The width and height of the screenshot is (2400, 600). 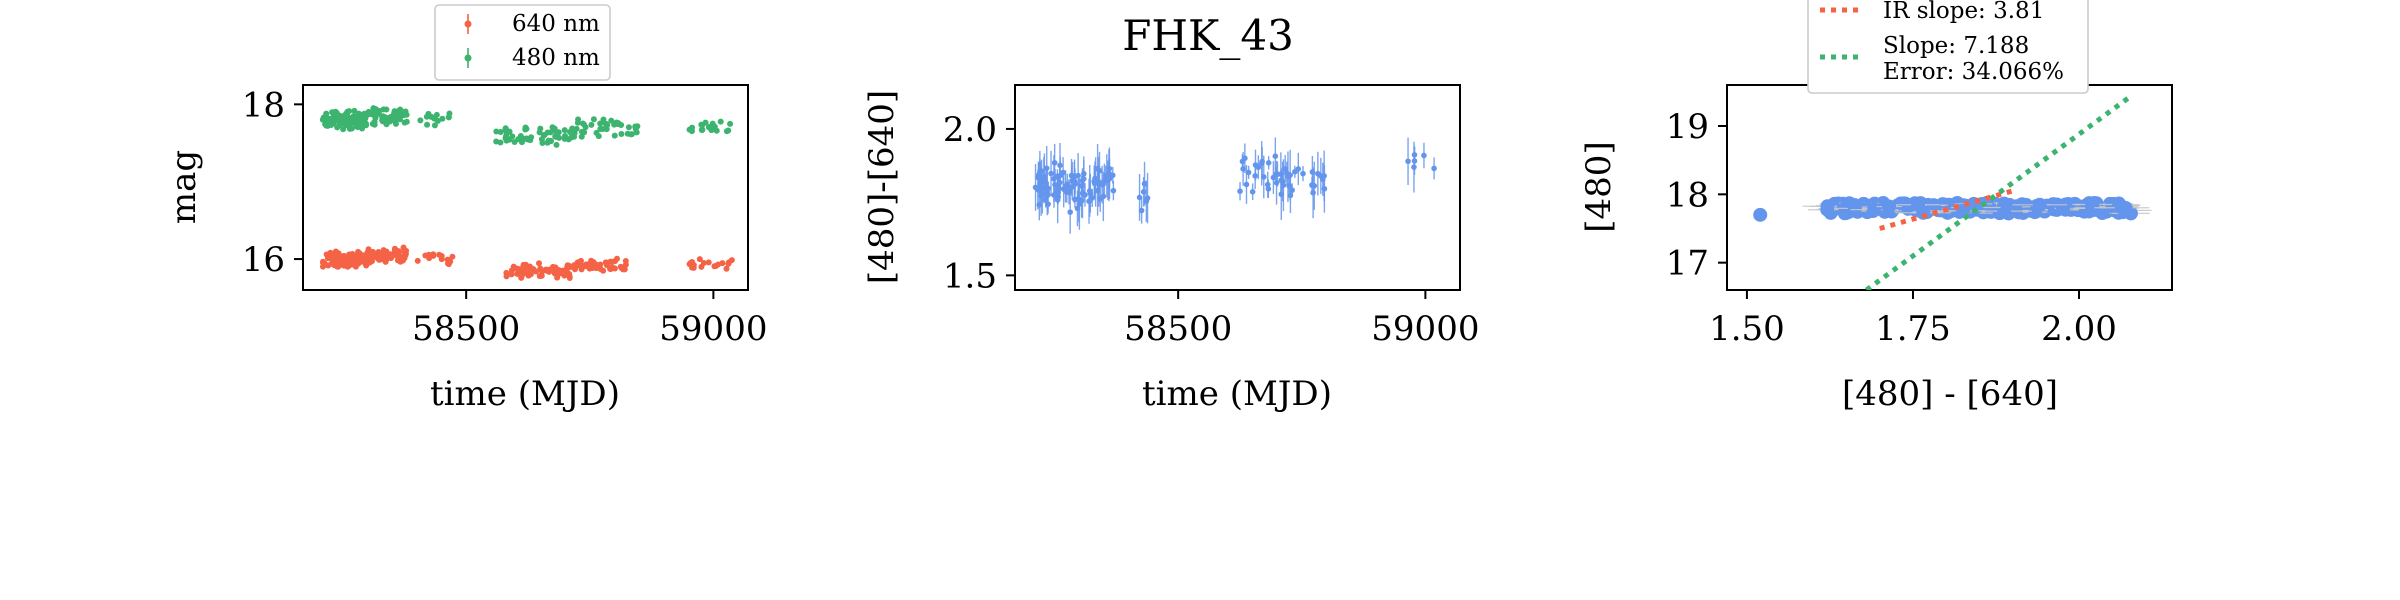 I want to click on legend: 640 nm 480 nm, so click(x=522, y=42).